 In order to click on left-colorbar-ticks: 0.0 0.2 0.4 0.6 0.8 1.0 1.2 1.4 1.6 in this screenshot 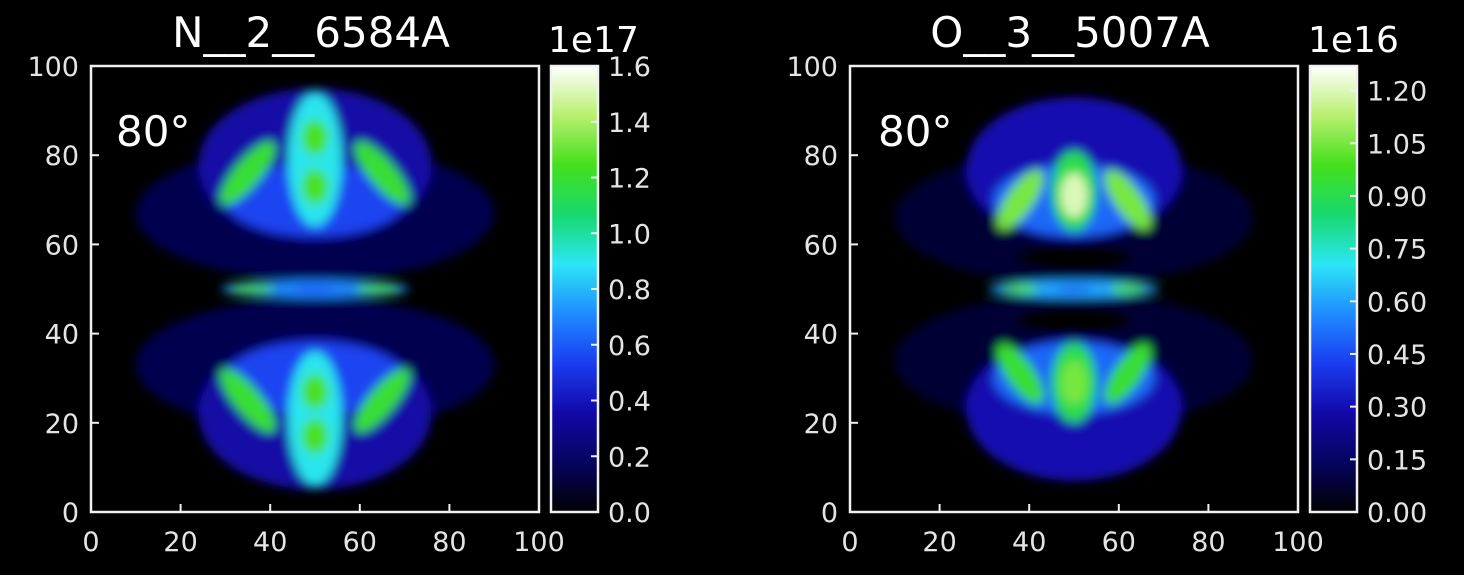, I will do `click(621, 290)`.